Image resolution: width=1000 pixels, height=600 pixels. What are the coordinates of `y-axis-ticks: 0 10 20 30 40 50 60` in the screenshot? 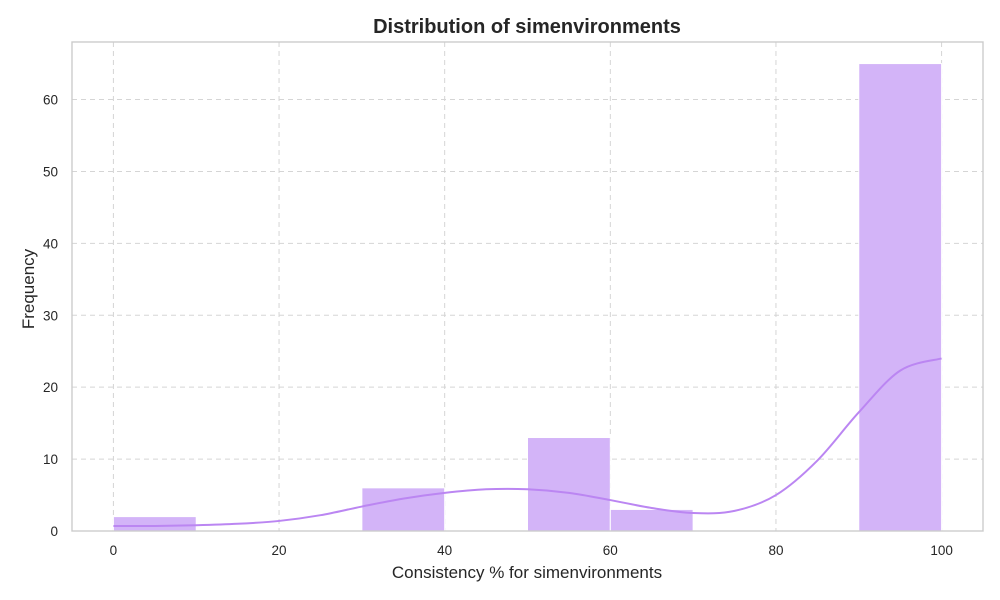 It's located at (50, 316).